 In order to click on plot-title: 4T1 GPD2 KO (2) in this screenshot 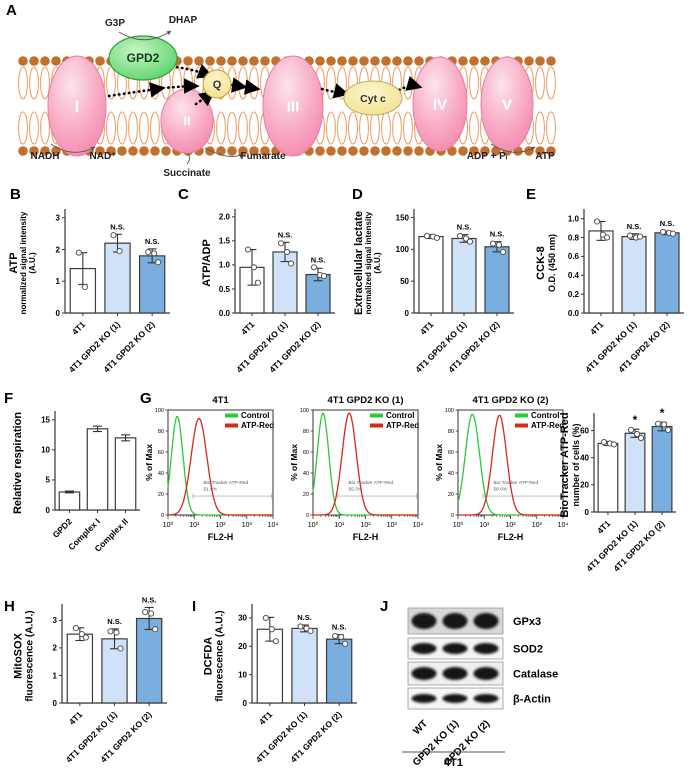, I will do `click(510, 400)`.